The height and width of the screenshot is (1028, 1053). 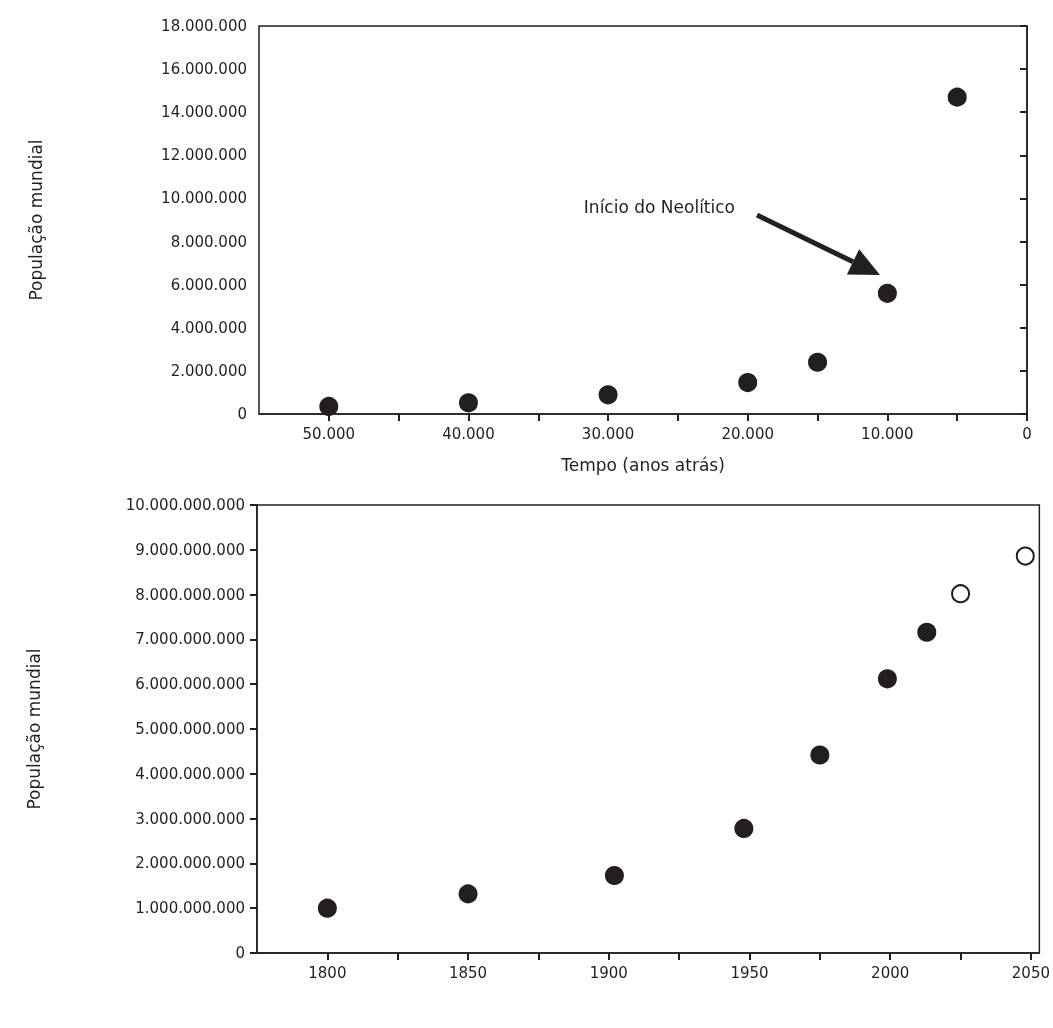 What do you see at coordinates (659, 207) in the screenshot?
I see `annotation: Início do Neolítico` at bounding box center [659, 207].